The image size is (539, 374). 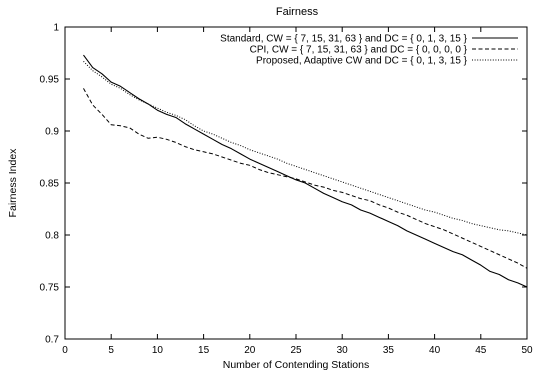 I want to click on y-axis-title: Fairness Index, so click(x=13, y=183).